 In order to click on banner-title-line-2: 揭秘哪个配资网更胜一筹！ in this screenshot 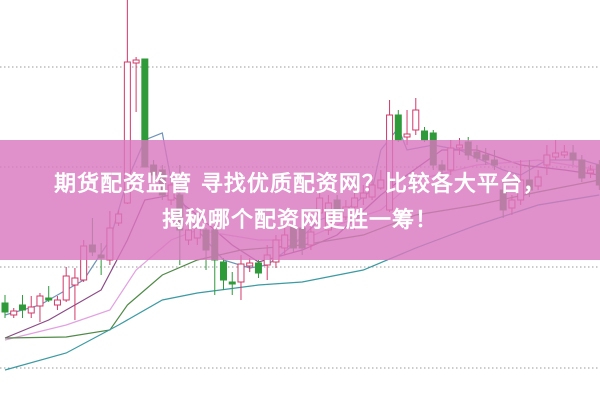, I will do `click(299, 220)`.